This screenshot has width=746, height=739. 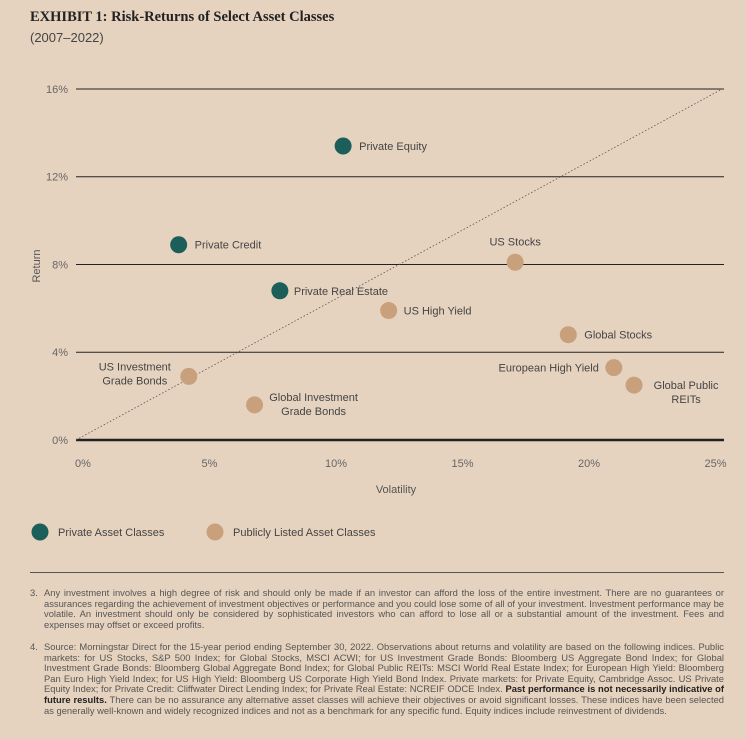 I want to click on divider, so click(x=377, y=572).